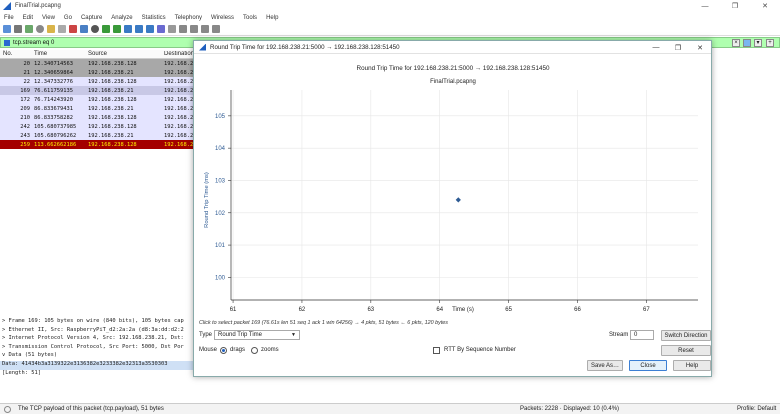  Describe the element at coordinates (25, 99) in the screenshot. I see `cell-no: 172` at that location.